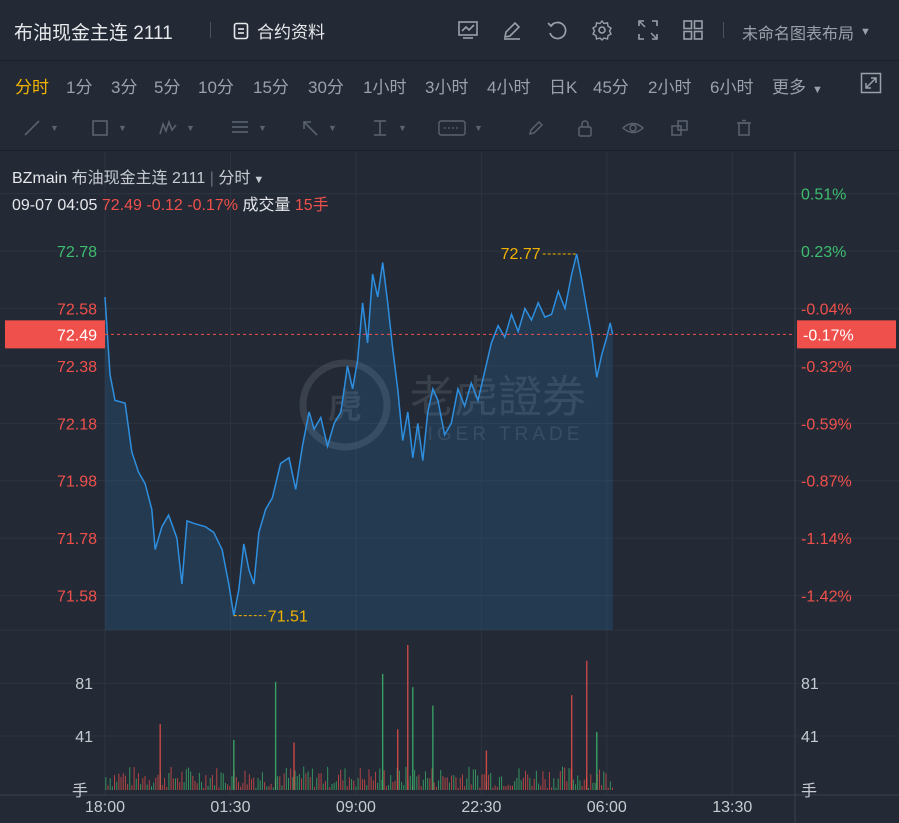 The width and height of the screenshot is (899, 823). What do you see at coordinates (680, 128) in the screenshot?
I see `layers-icon` at bounding box center [680, 128].